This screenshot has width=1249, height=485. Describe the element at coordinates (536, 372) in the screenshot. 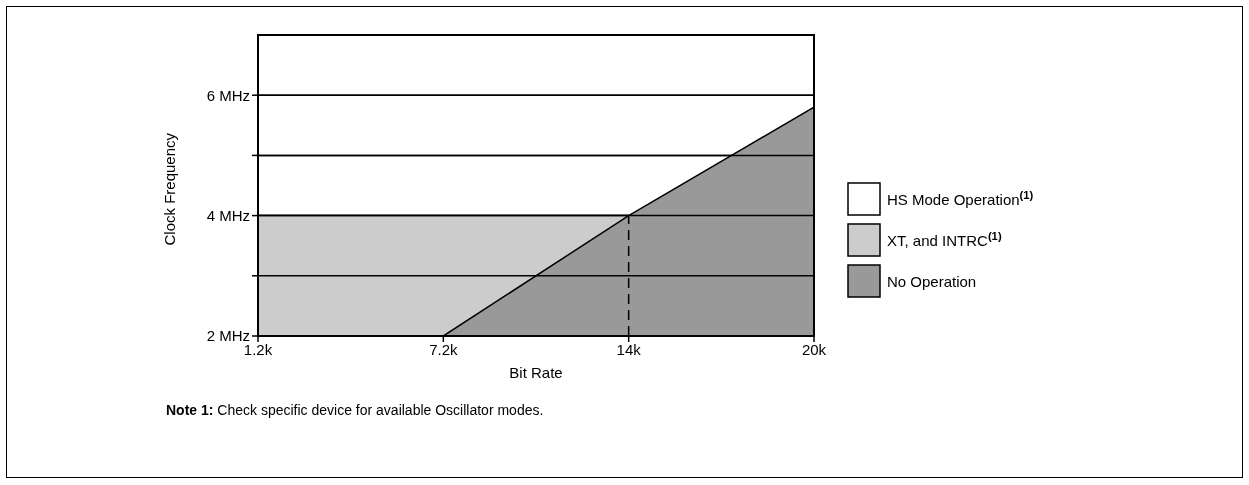

I see `x-axis-title: Bit Rate` at that location.